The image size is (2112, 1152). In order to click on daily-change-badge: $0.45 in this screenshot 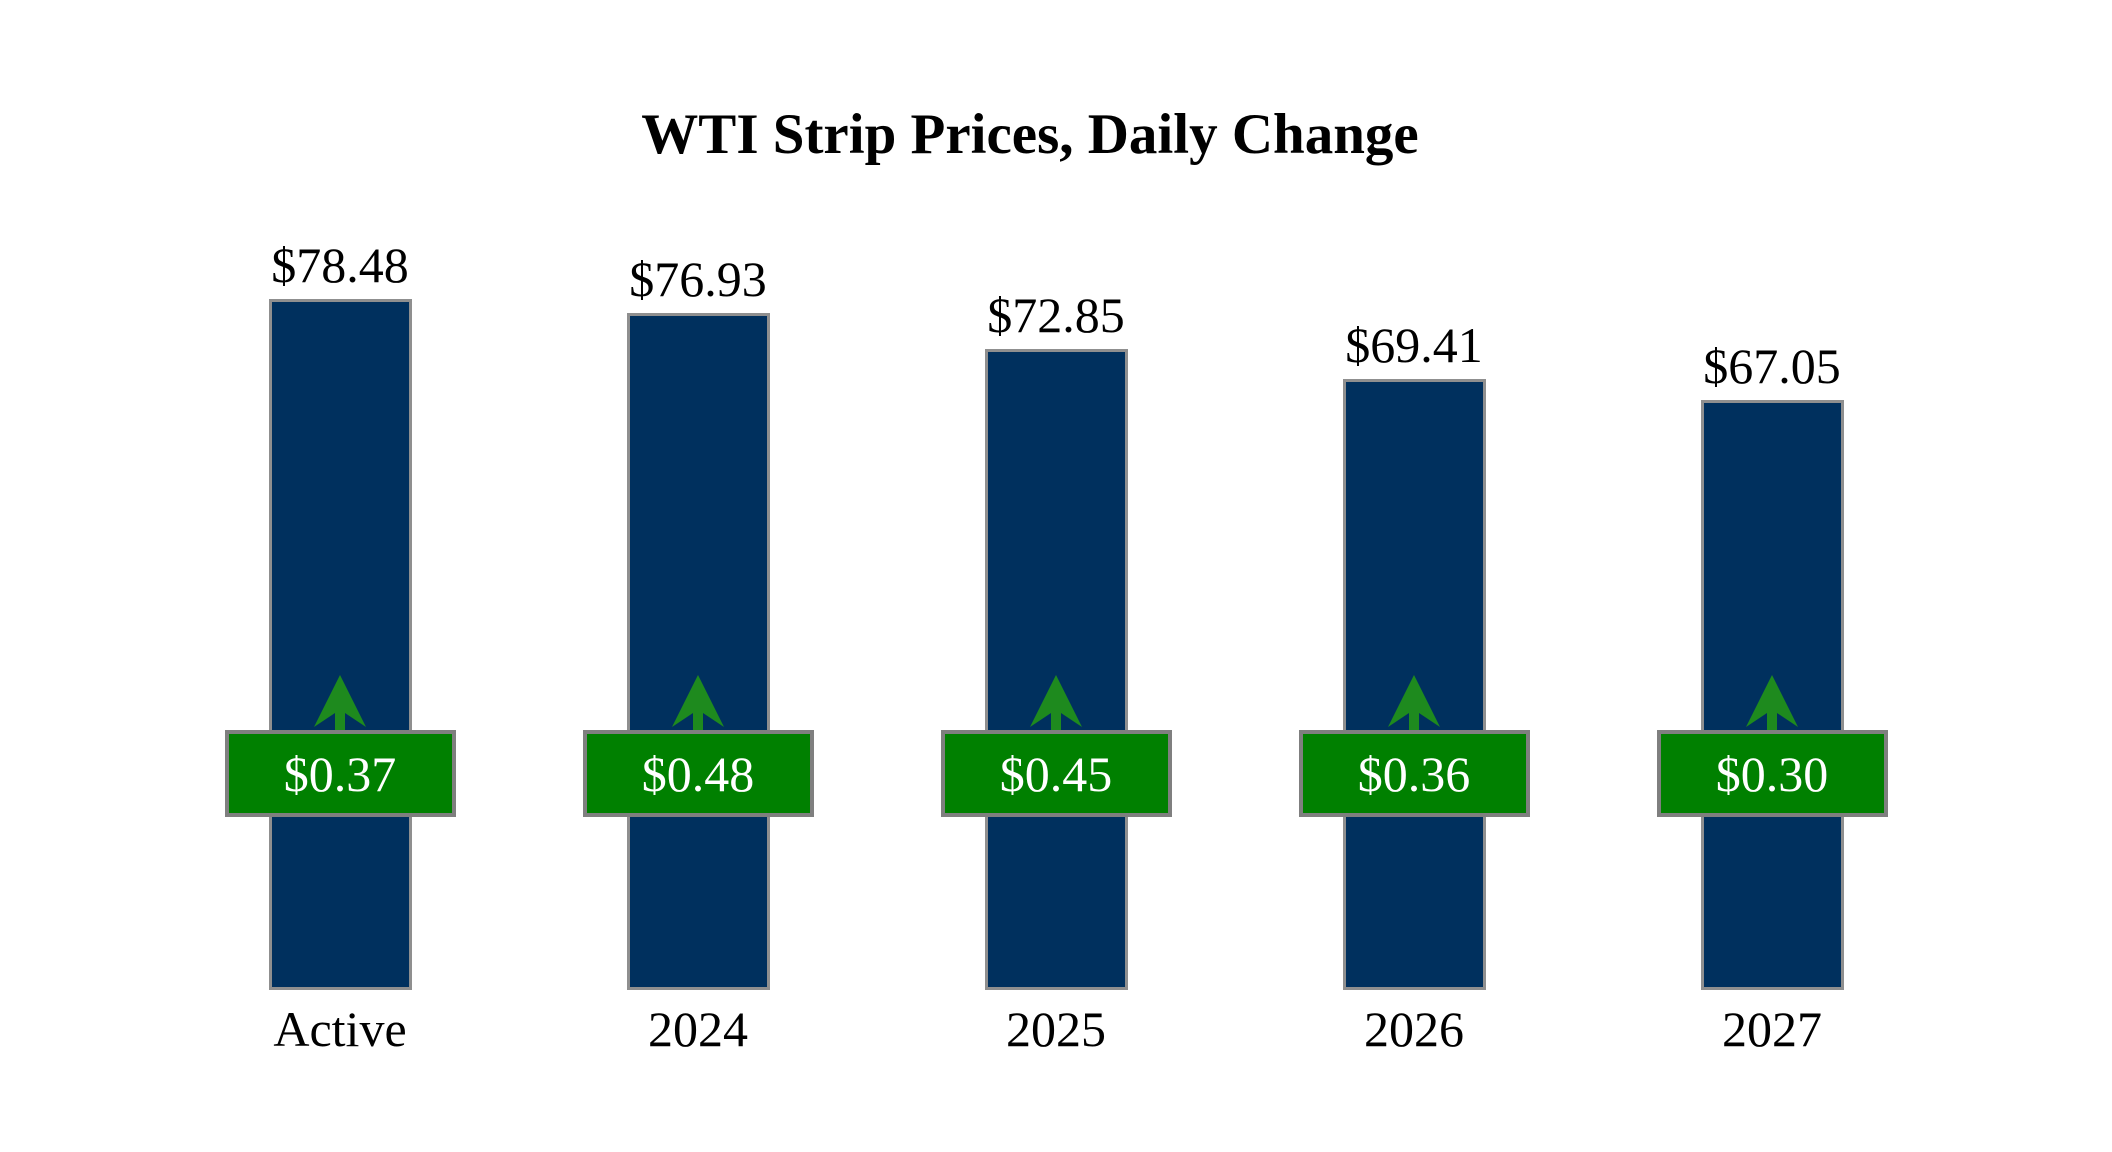, I will do `click(1056, 773)`.